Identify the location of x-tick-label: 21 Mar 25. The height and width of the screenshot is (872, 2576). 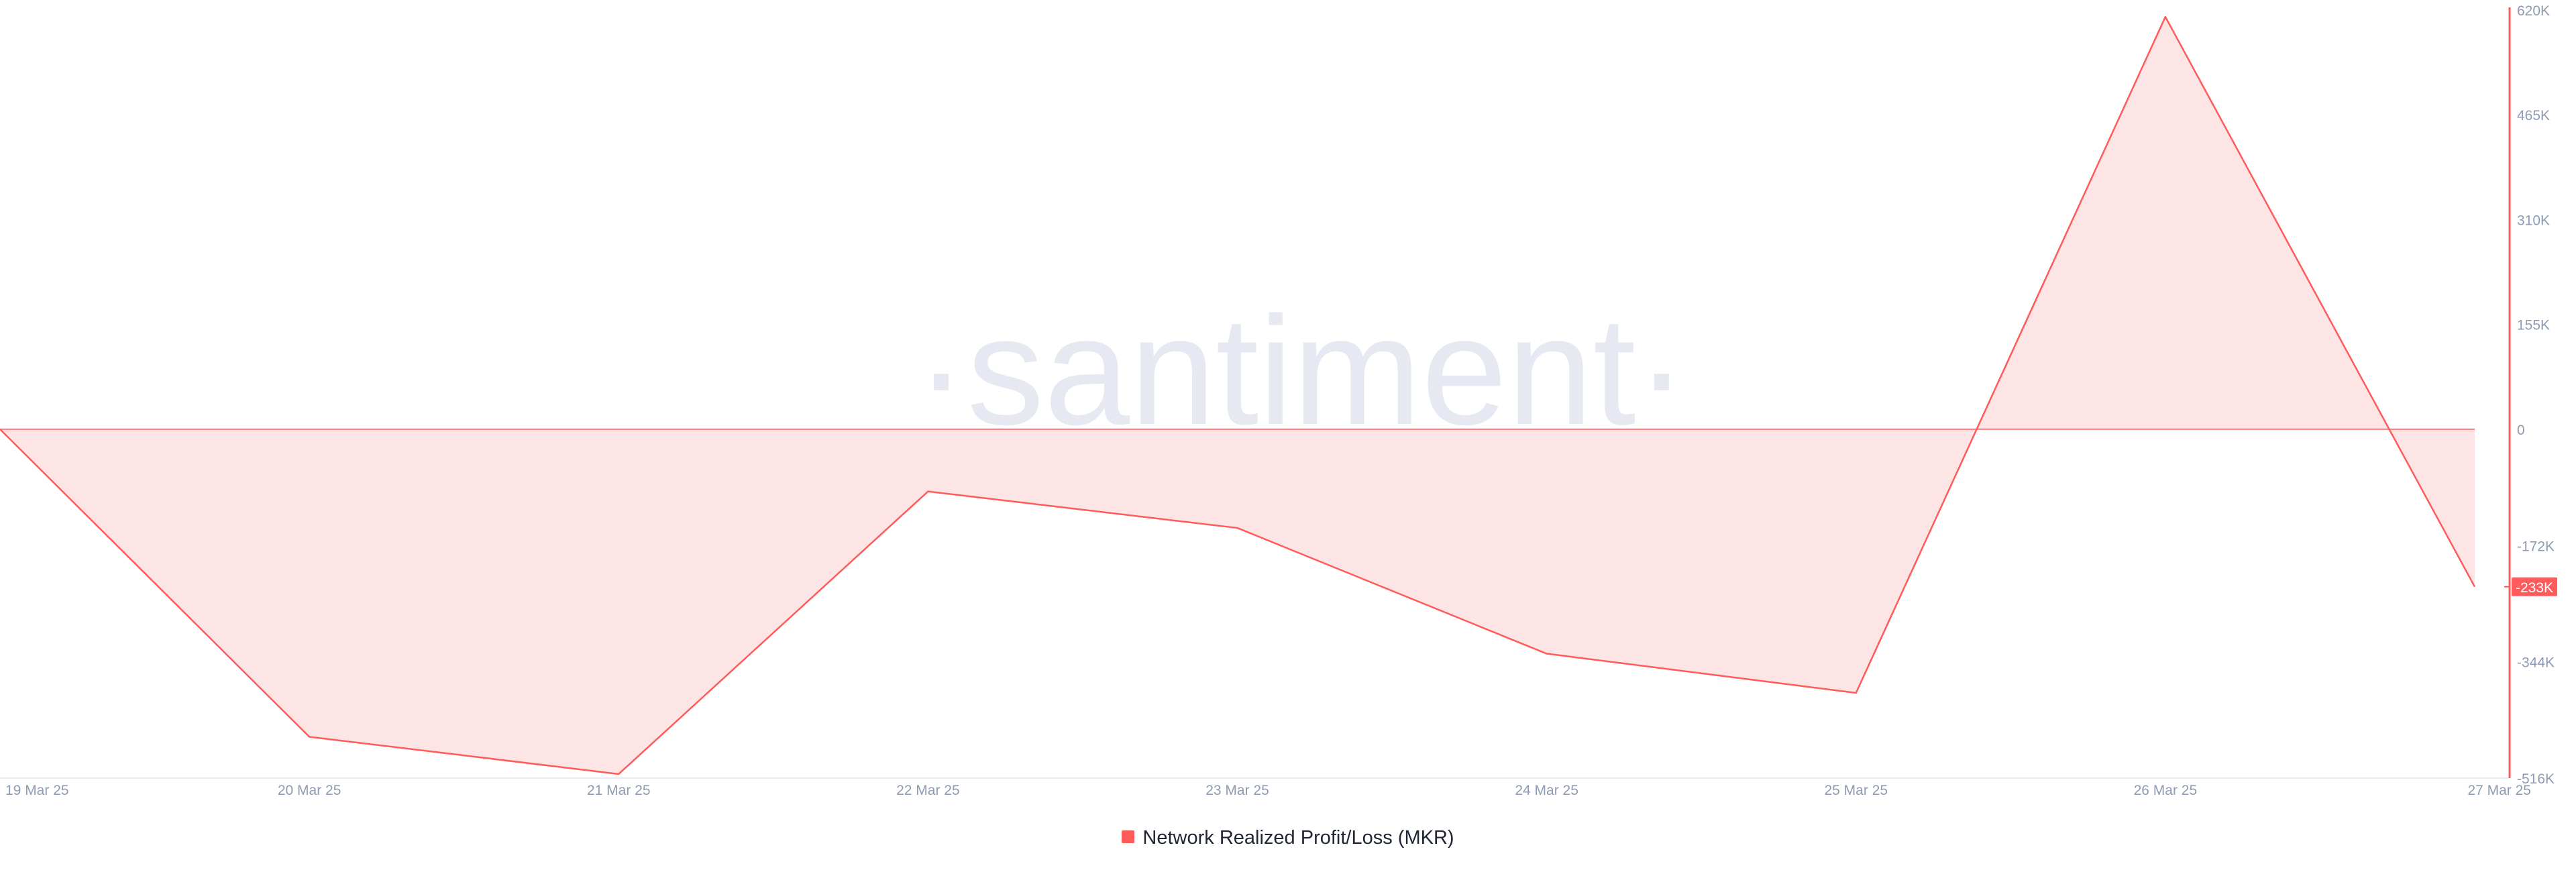
(619, 790).